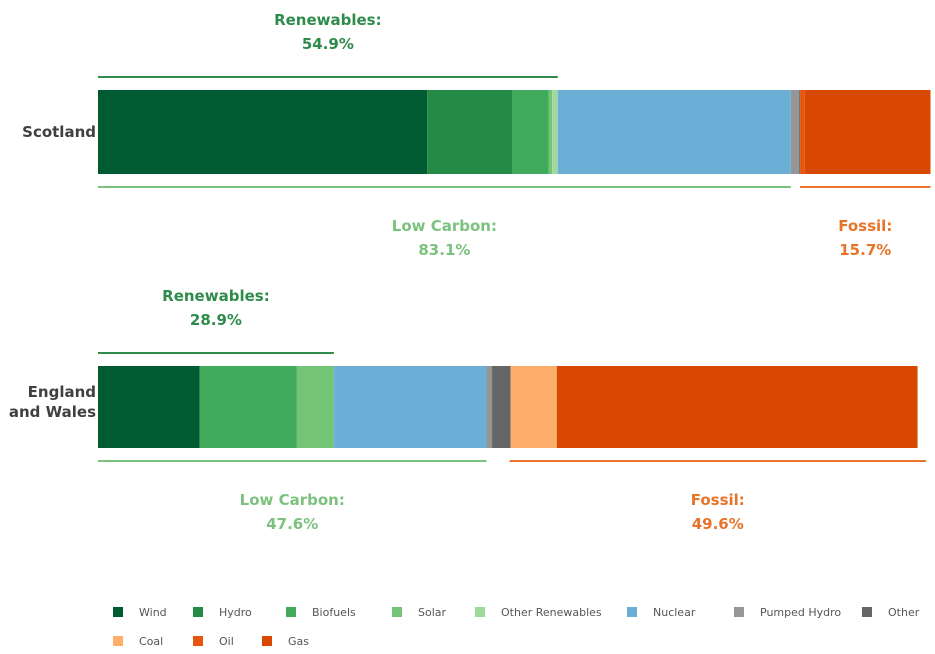 This screenshot has width=935, height=654. What do you see at coordinates (737, 407) in the screenshot?
I see `bar-segment-england-and-wales-gas` at bounding box center [737, 407].